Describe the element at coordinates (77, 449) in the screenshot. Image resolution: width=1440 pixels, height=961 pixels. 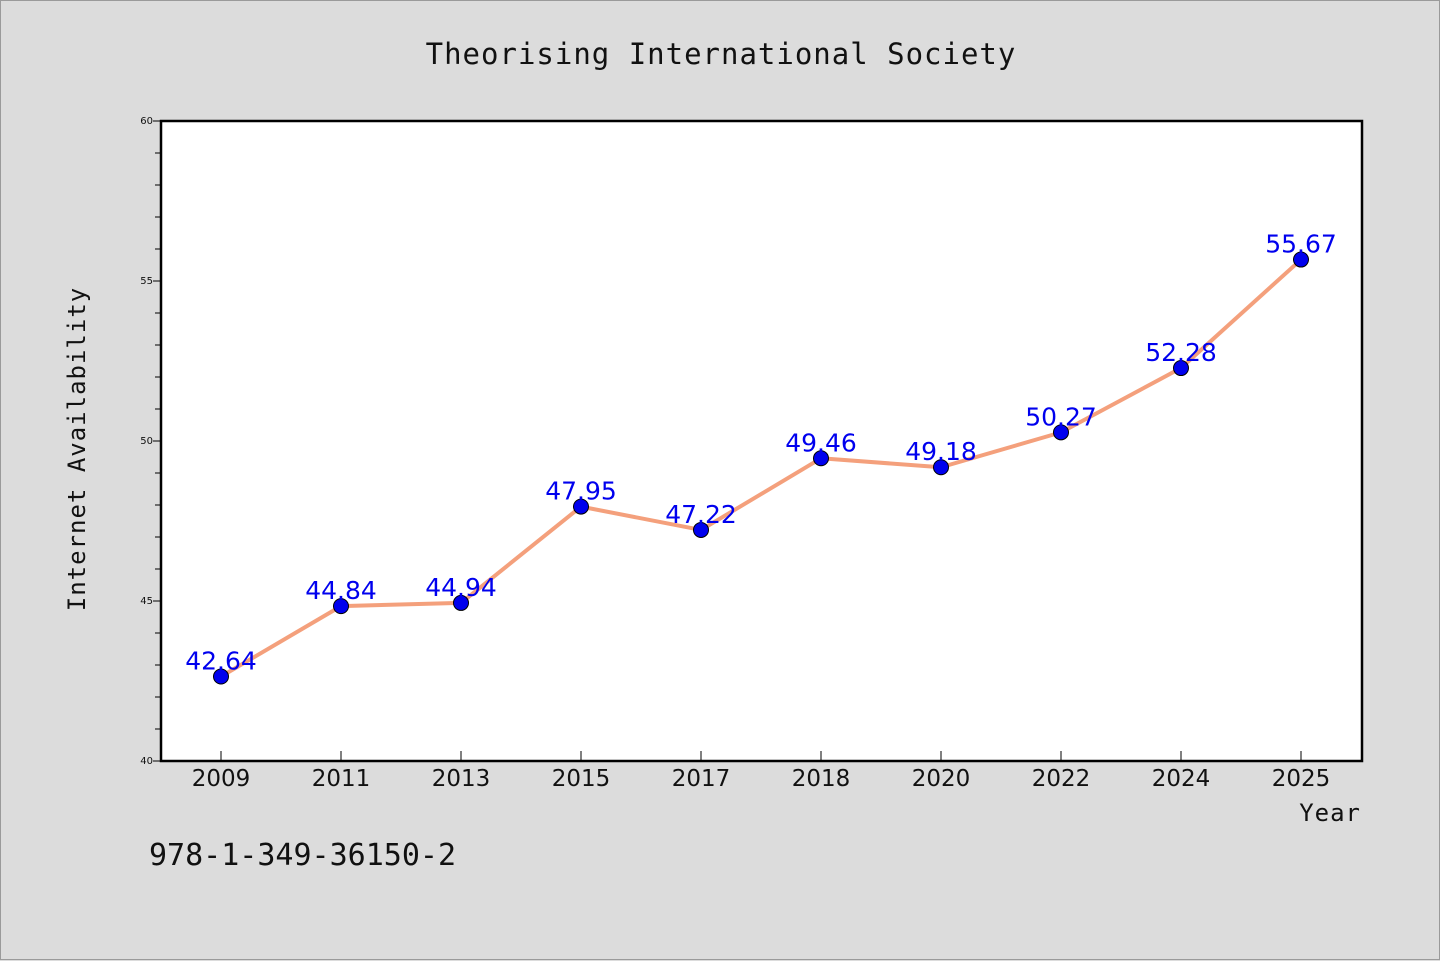
I see `y-axis-label: Internet Availability` at that location.